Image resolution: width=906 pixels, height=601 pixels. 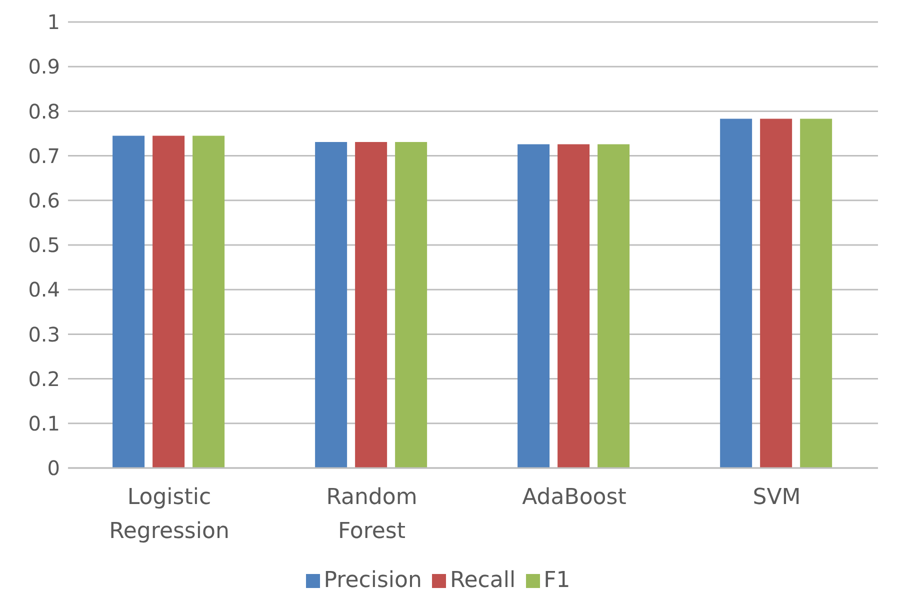 What do you see at coordinates (372, 514) in the screenshot?
I see `x-tick-label: Random Forest` at bounding box center [372, 514].